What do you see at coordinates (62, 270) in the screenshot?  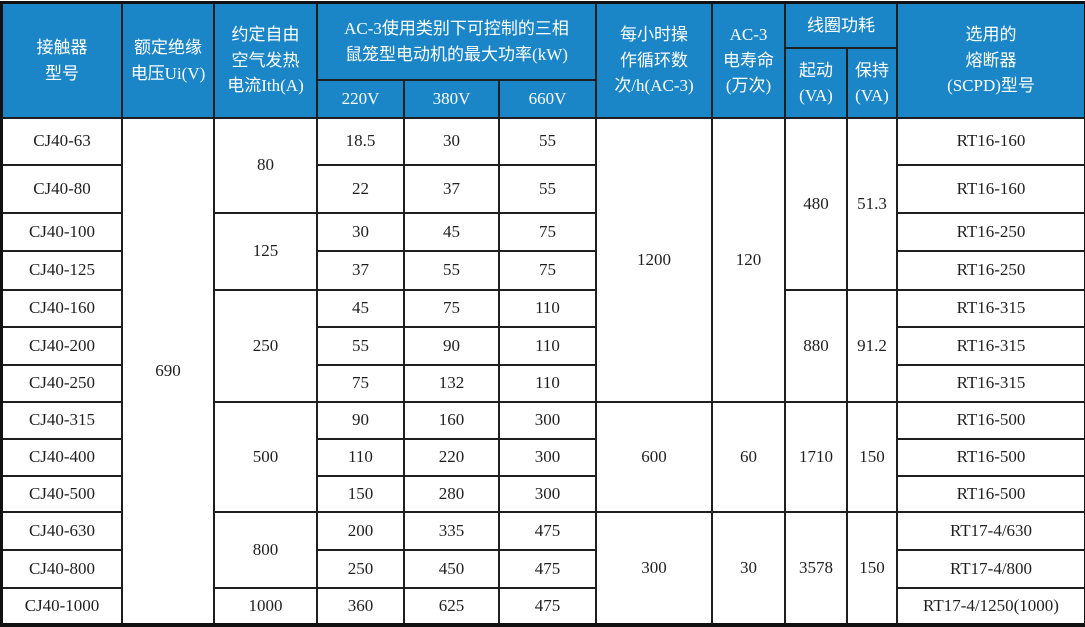 I see `body-cell-model-cj40-125: CJ40-125` at bounding box center [62, 270].